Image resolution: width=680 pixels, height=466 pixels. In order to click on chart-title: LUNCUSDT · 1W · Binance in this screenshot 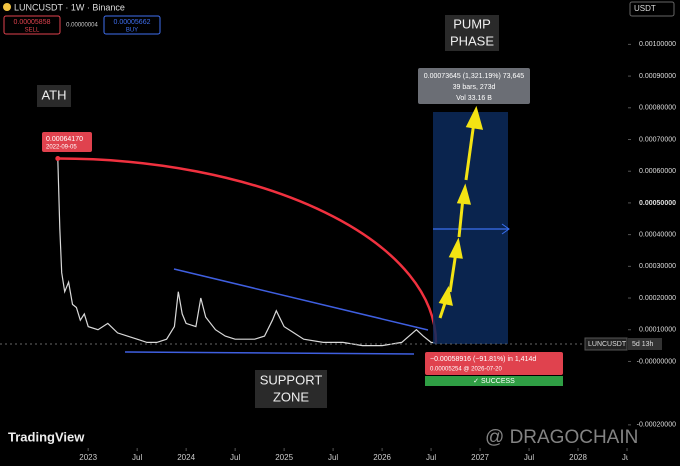, I will do `click(69, 7)`.